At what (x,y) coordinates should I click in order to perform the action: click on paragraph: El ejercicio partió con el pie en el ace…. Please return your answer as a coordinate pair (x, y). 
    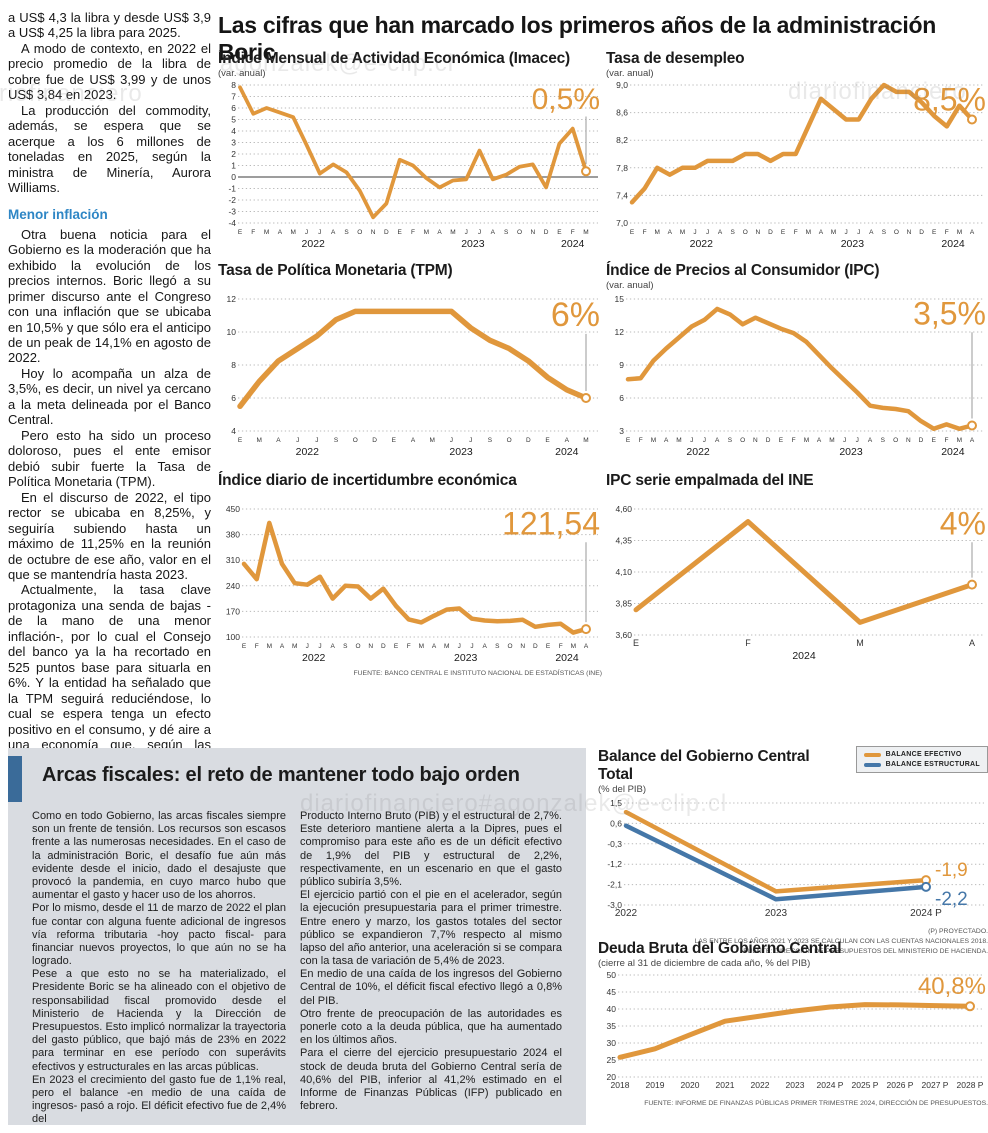
    Looking at the image, I should click on (431, 928).